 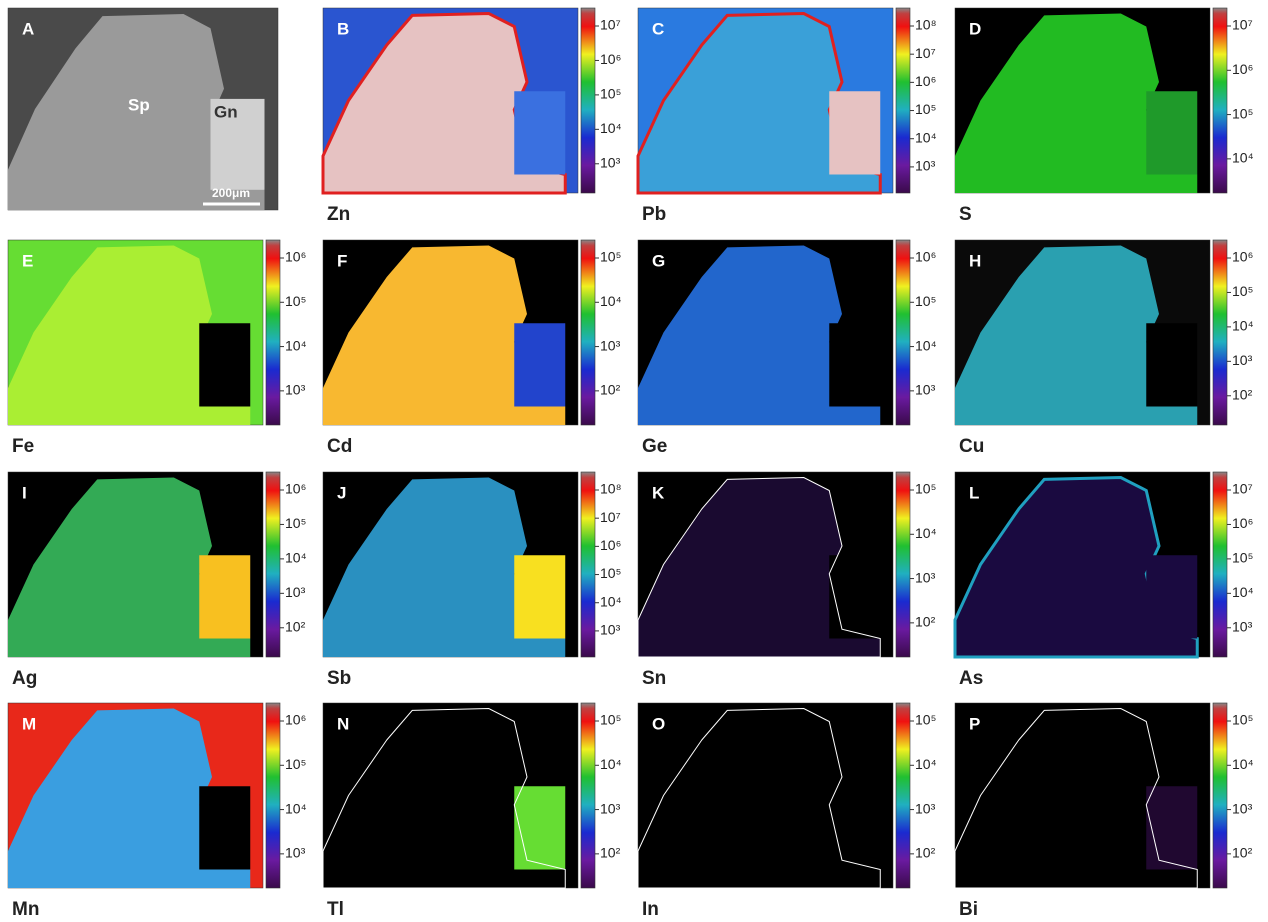 I want to click on panel: P Bi 10⁵ 10⁴ 10³ 10², so click(x=1104, y=811).